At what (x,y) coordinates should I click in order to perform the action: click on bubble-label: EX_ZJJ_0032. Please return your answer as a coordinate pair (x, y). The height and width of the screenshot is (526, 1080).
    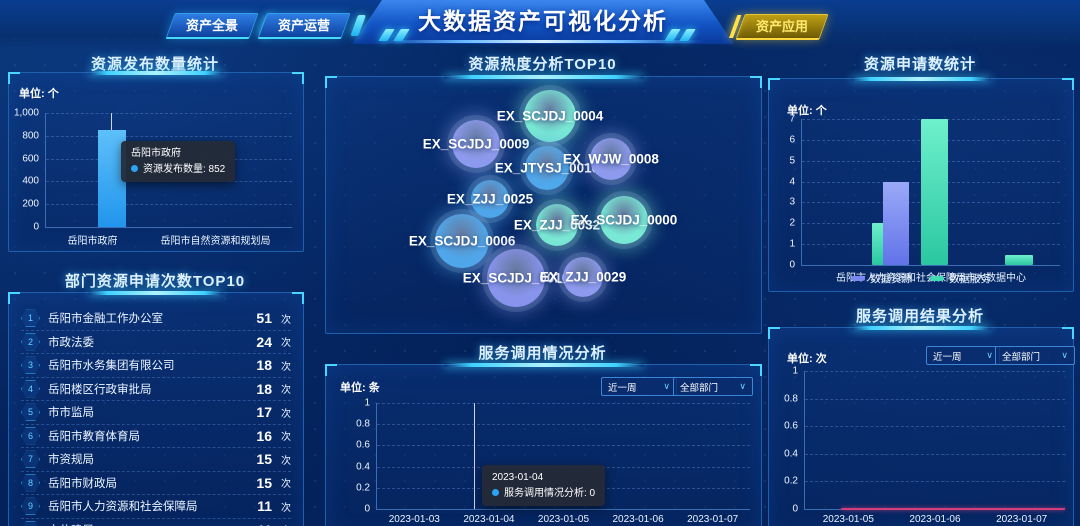
    Looking at the image, I should click on (557, 225).